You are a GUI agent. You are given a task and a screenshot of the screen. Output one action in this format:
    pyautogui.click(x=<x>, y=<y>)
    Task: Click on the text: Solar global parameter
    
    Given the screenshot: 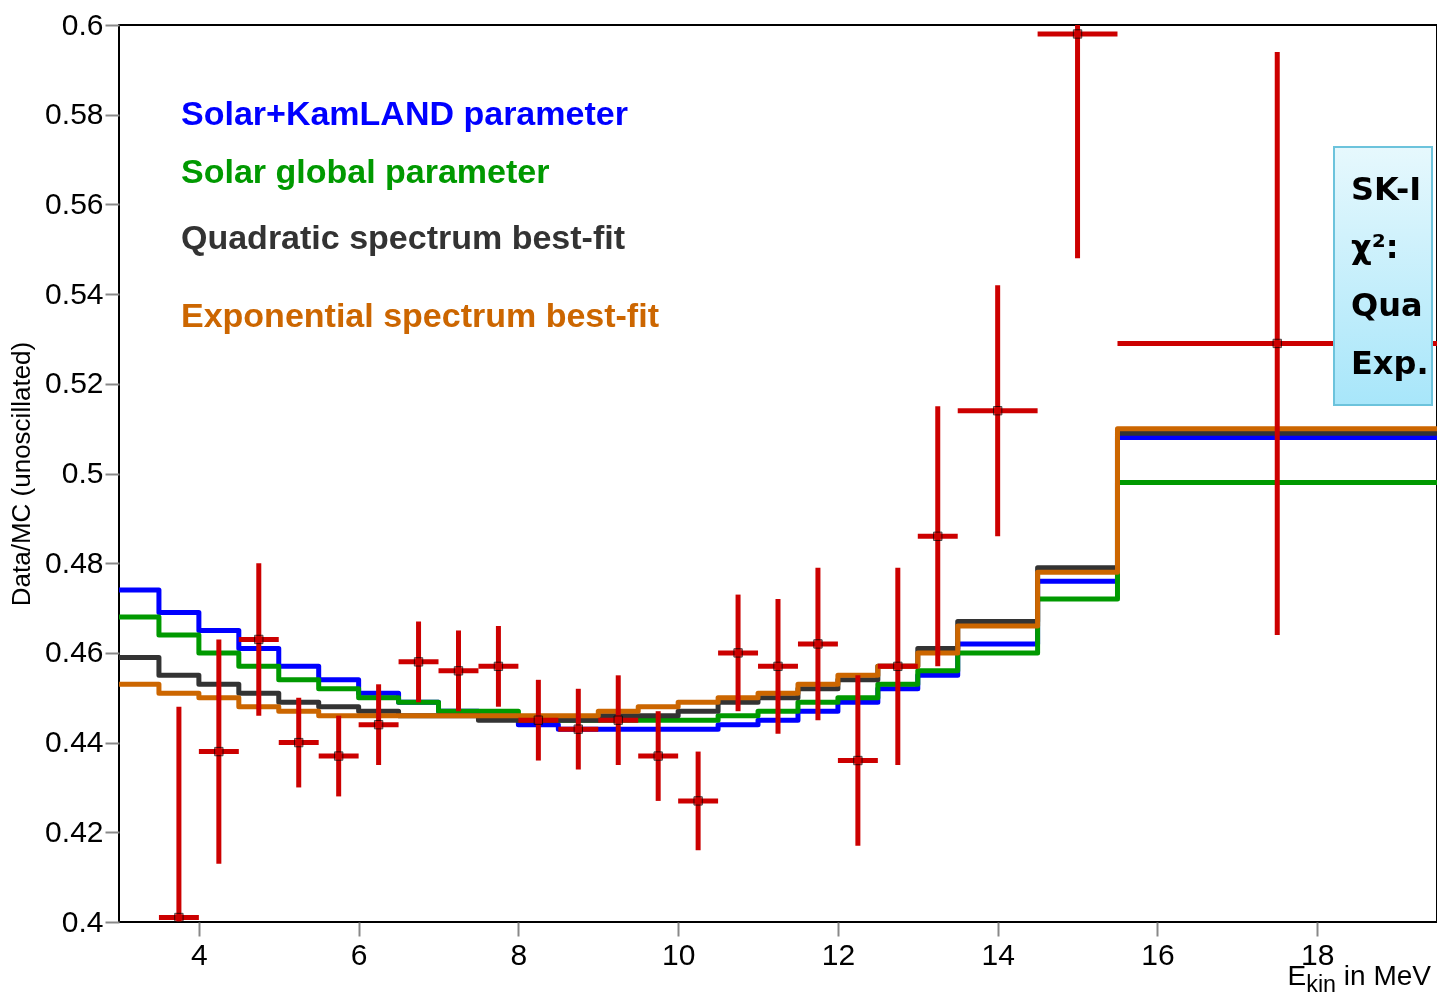 What is the action you would take?
    pyautogui.click(x=365, y=171)
    